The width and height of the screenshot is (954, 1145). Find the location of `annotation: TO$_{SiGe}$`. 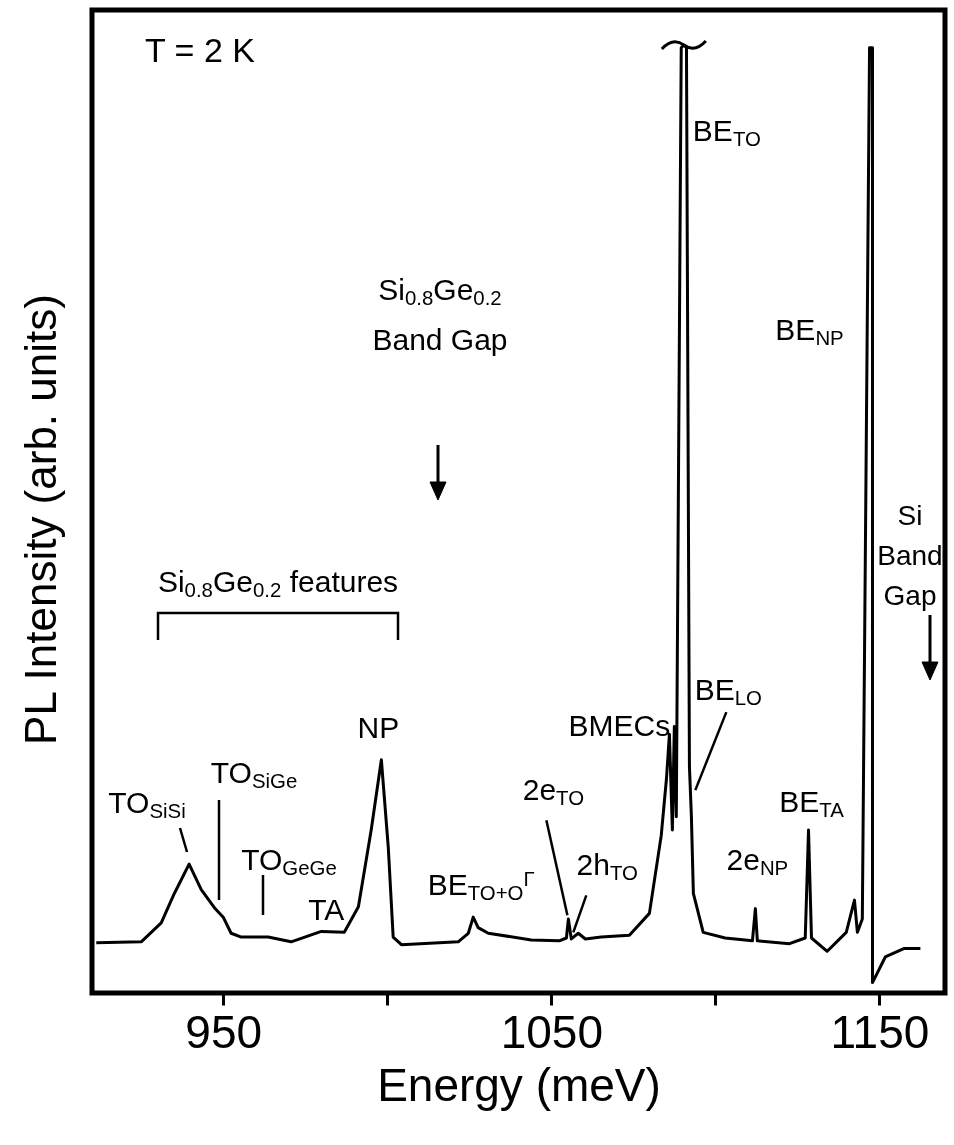

annotation: TO$_{SiGe}$ is located at coordinates (254, 774).